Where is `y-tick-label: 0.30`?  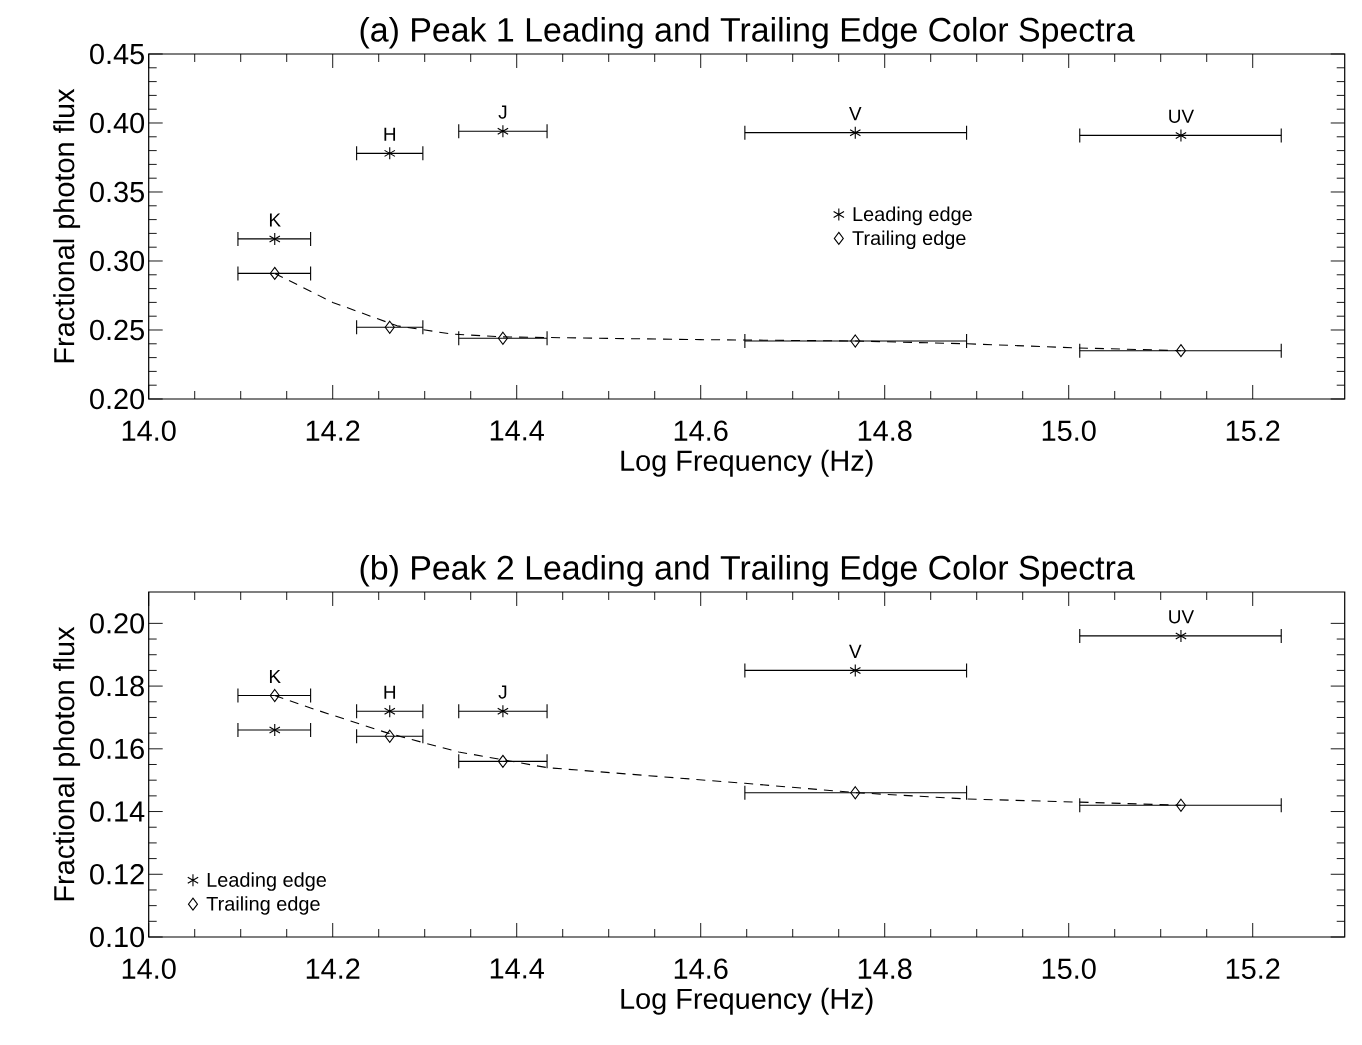 y-tick-label: 0.30 is located at coordinates (117, 261).